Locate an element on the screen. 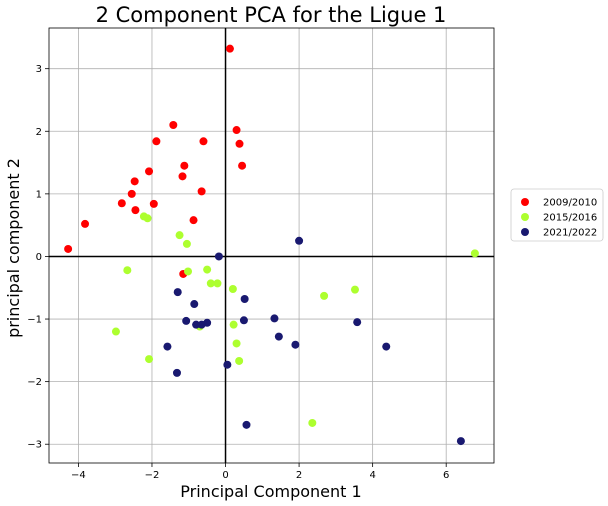  legend: 2009/2010 2015/2016 2021/2022 is located at coordinates (557, 215).